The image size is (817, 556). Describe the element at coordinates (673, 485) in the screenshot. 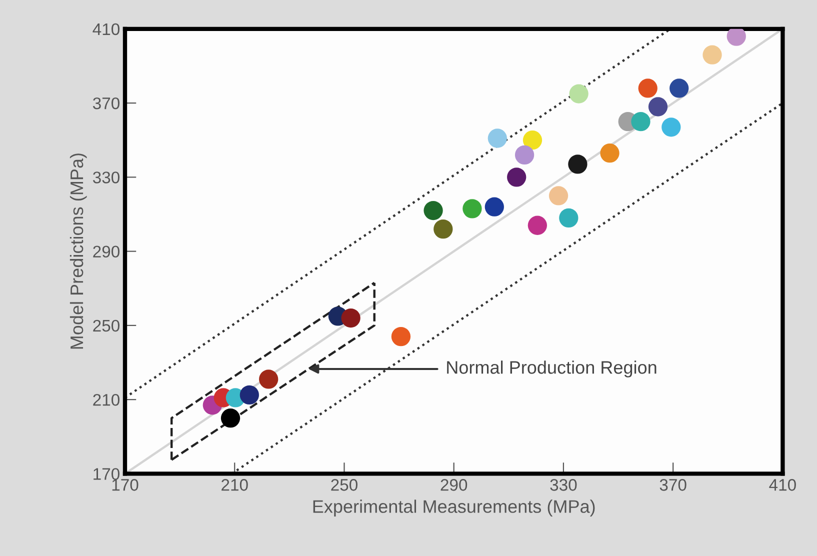

I see `x-tick-label: 370` at that location.